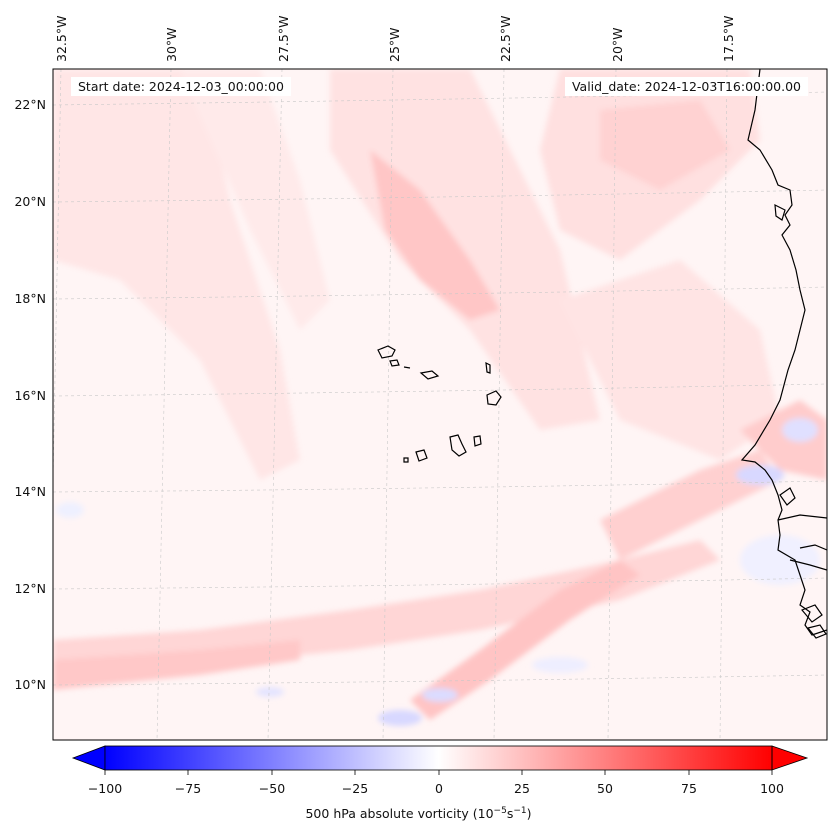  I want to click on cape-verde-islands, so click(439, 404).